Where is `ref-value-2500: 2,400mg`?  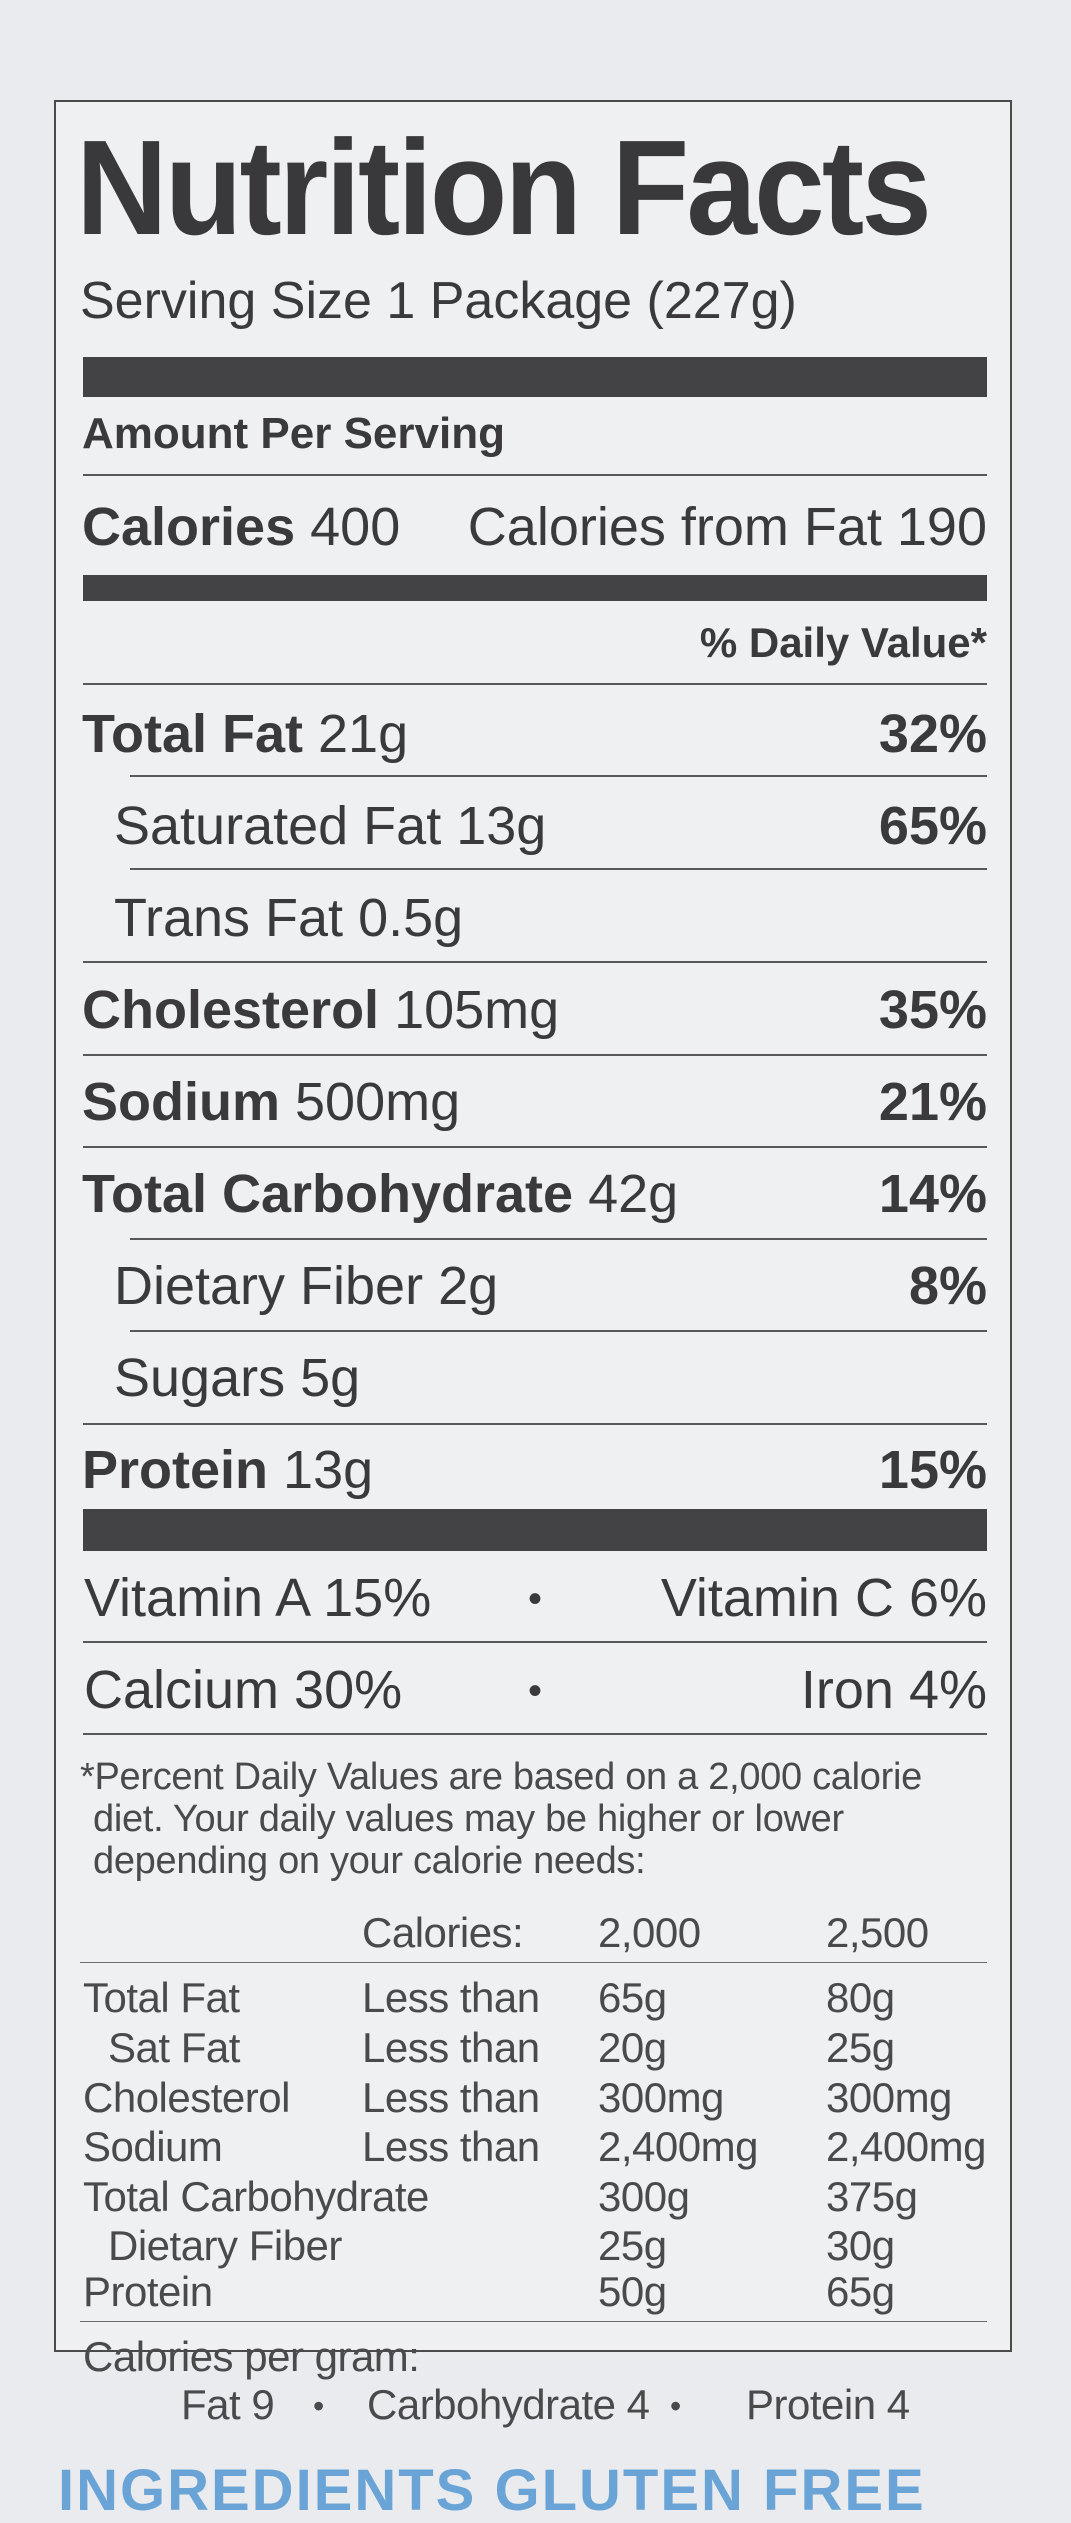 ref-value-2500: 2,400mg is located at coordinates (906, 2146).